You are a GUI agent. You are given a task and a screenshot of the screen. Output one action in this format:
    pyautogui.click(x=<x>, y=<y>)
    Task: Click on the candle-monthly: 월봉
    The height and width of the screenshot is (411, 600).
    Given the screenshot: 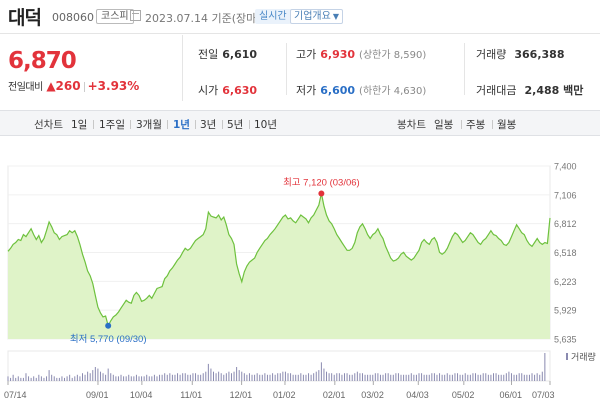 What is the action you would take?
    pyautogui.click(x=507, y=125)
    